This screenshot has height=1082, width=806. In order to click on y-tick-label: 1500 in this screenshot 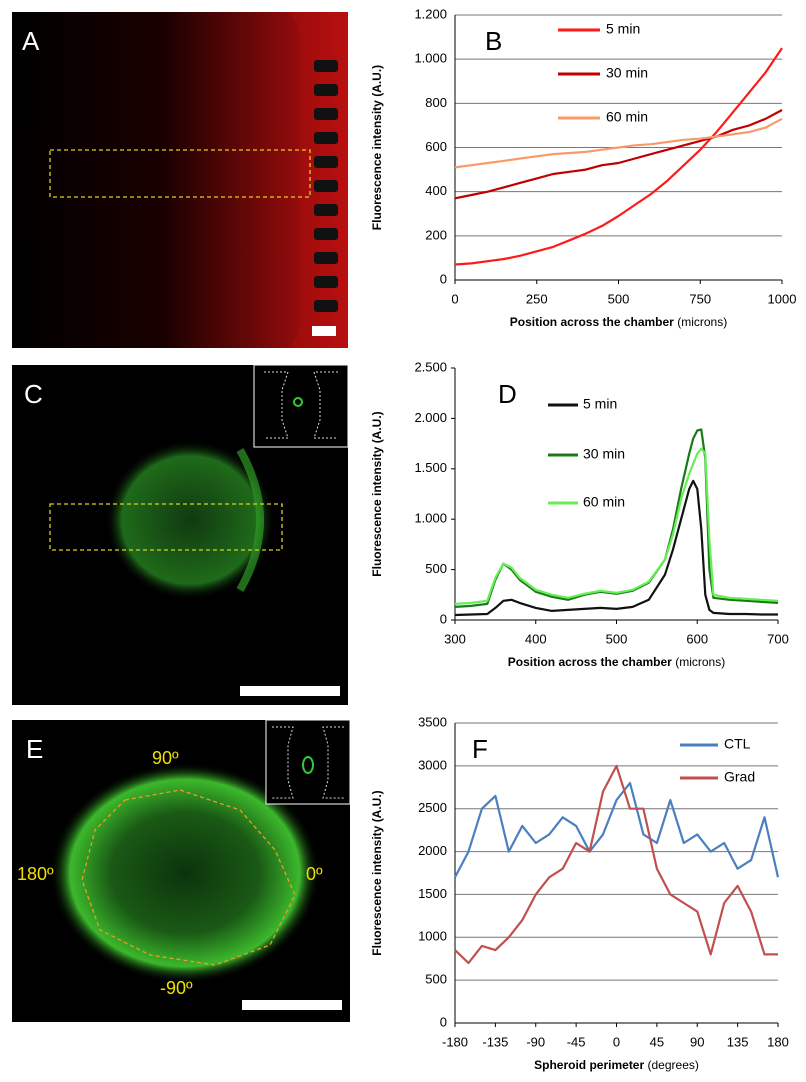, I will do `click(432, 893)`.